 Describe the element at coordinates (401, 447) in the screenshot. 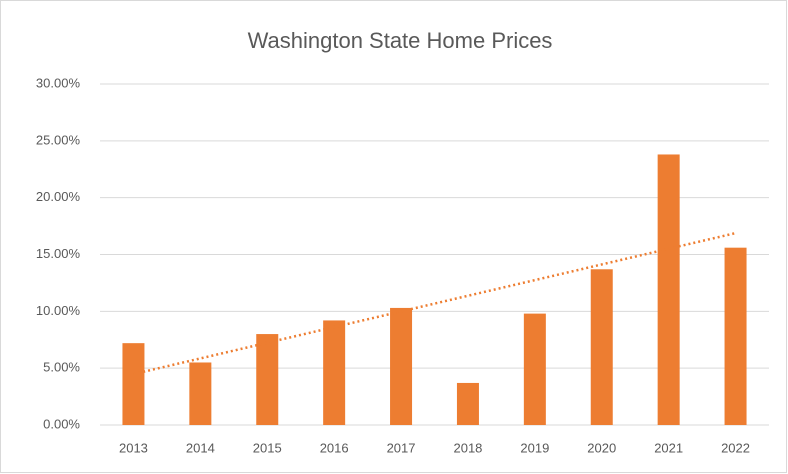

I see `x-tick-label: 2017` at that location.